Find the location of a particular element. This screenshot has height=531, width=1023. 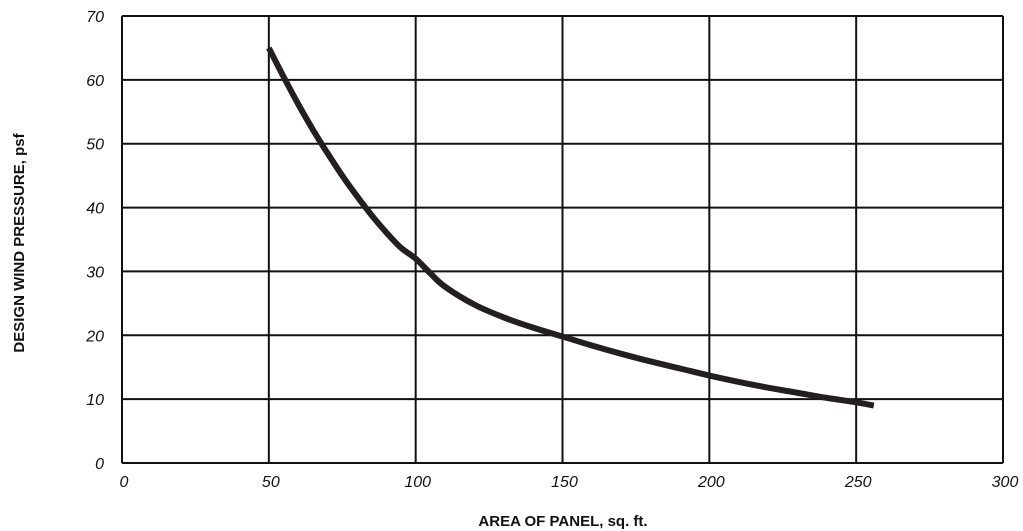

x-tick-label-200: 200 is located at coordinates (711, 482).